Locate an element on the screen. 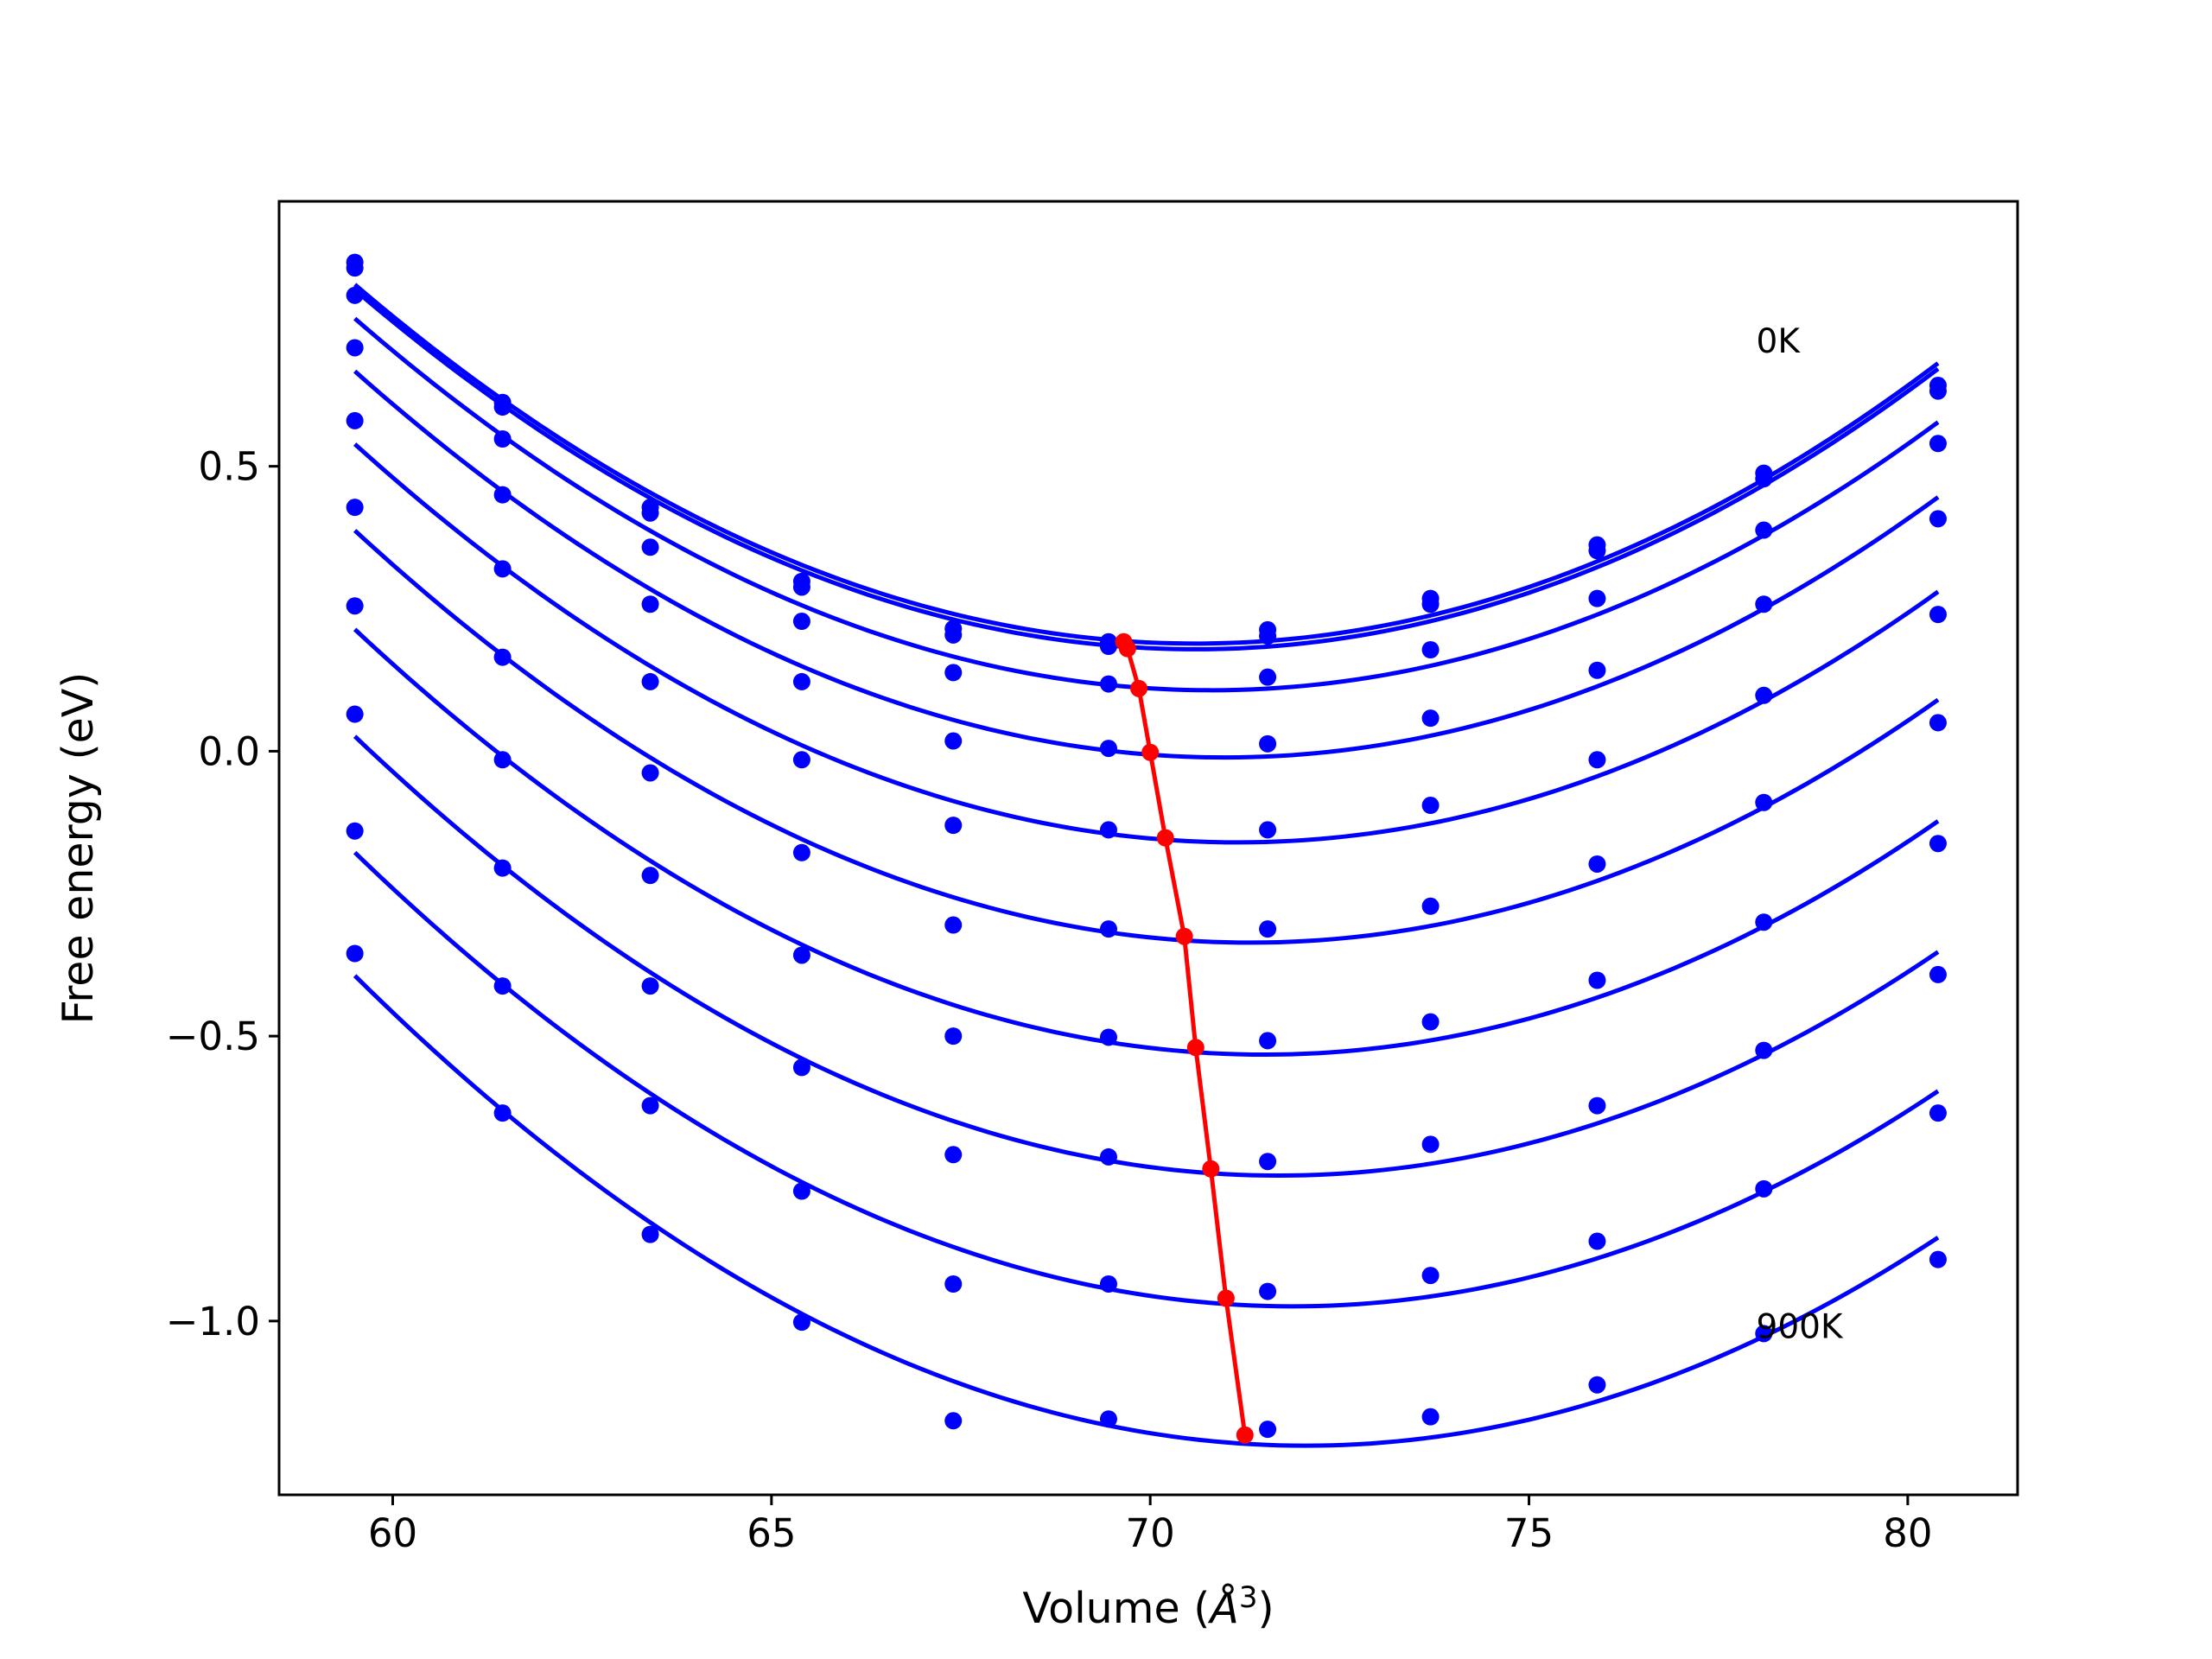 The image size is (2212, 1659). y-tick-label: −0.5 is located at coordinates (213, 1036).